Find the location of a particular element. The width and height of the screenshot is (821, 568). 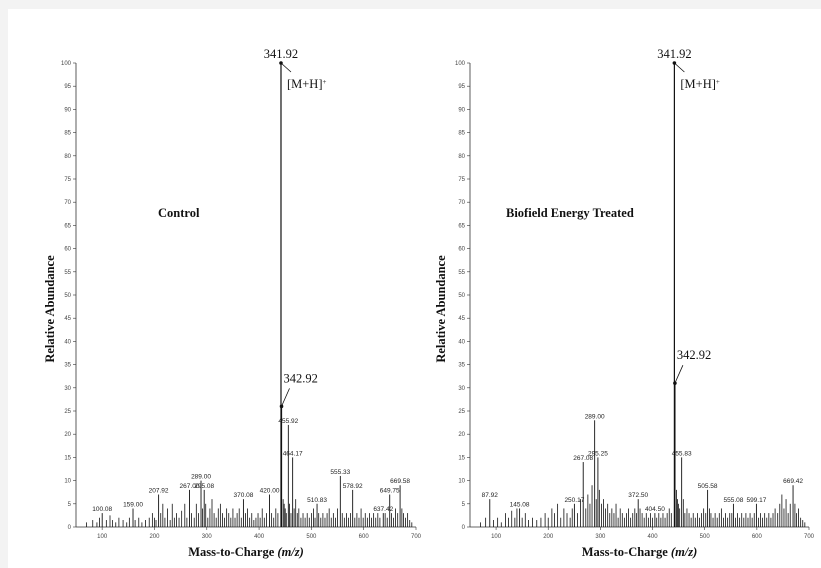

peak-label: 455.83 is located at coordinates (682, 453).